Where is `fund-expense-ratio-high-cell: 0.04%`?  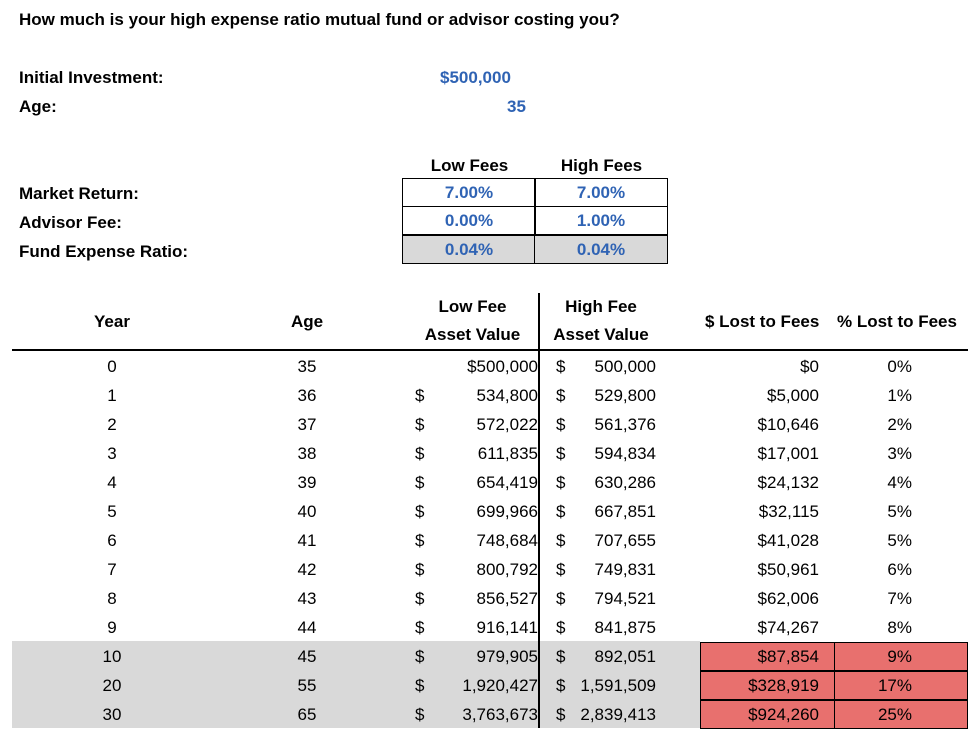 fund-expense-ratio-high-cell: 0.04% is located at coordinates (601, 249).